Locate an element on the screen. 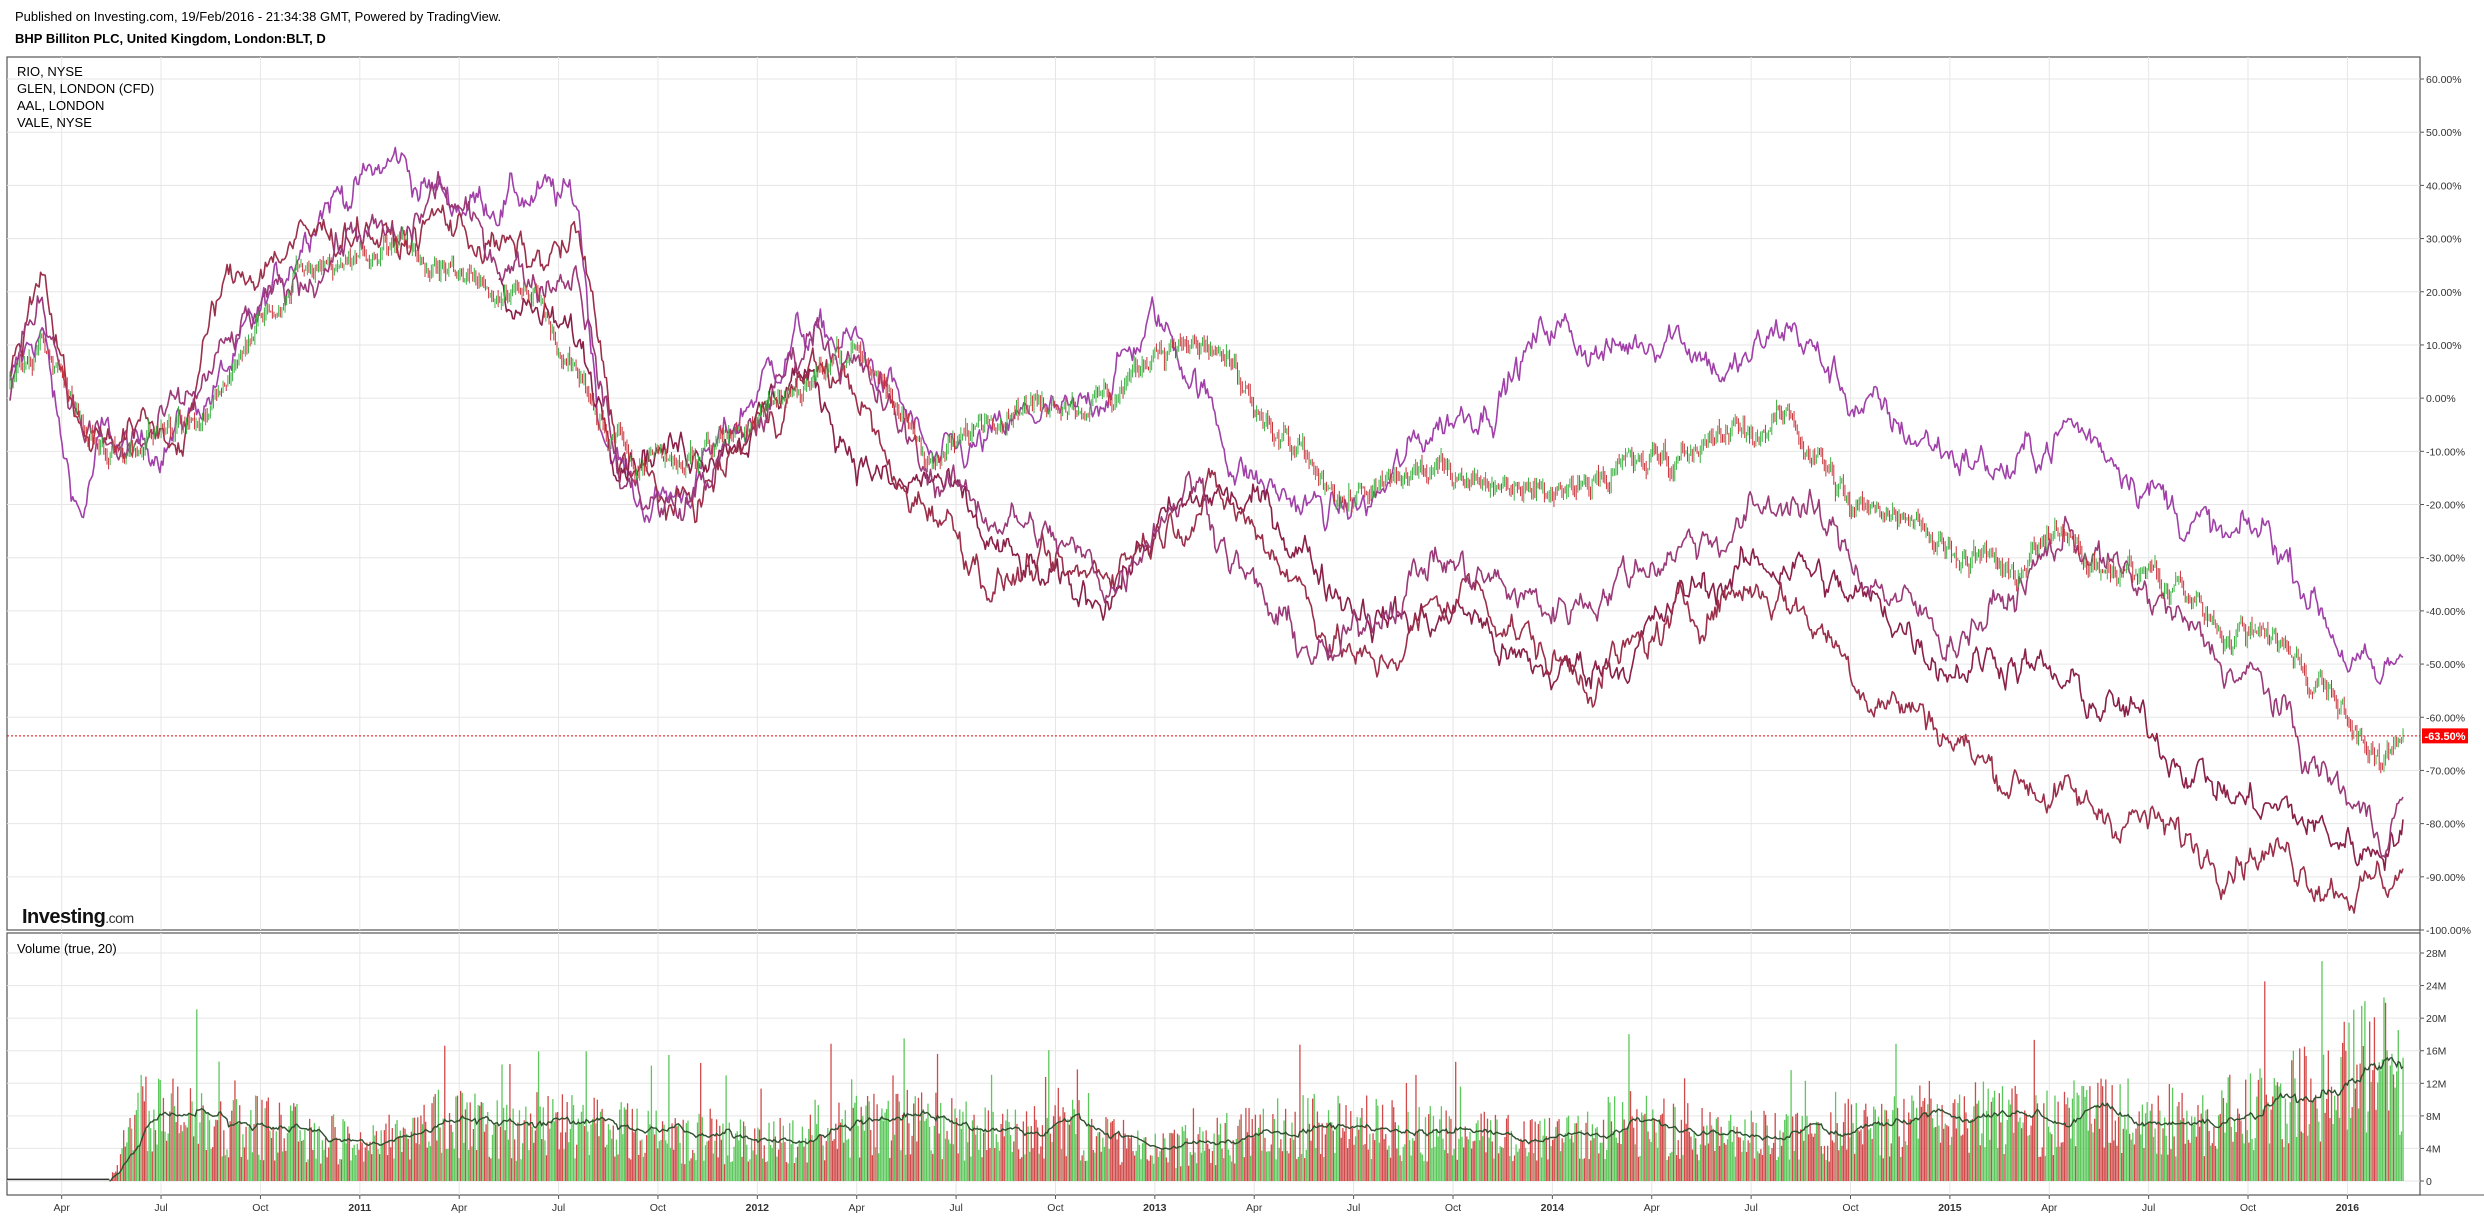 Image resolution: width=2484 pixels, height=1222 pixels. volume-tick-label: 4M is located at coordinates (2433, 1149).